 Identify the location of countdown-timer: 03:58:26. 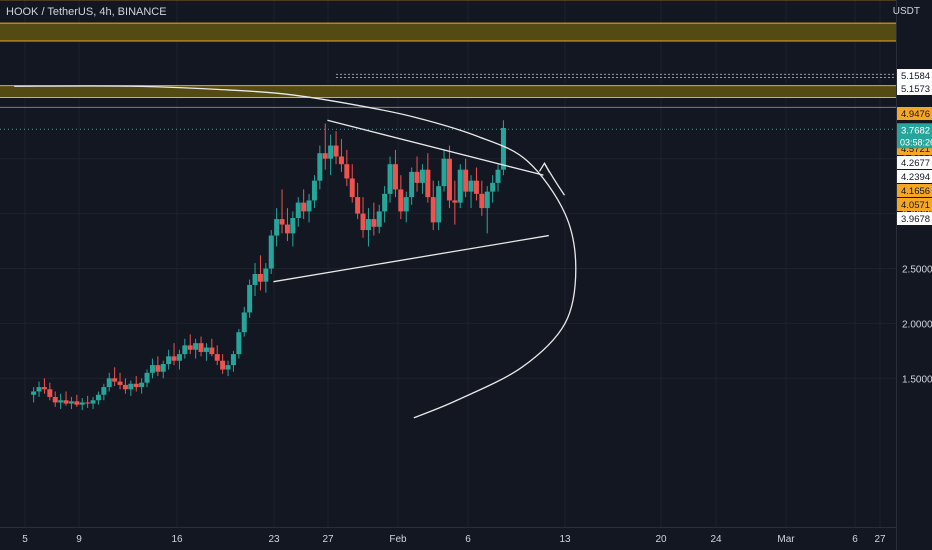
(916, 142).